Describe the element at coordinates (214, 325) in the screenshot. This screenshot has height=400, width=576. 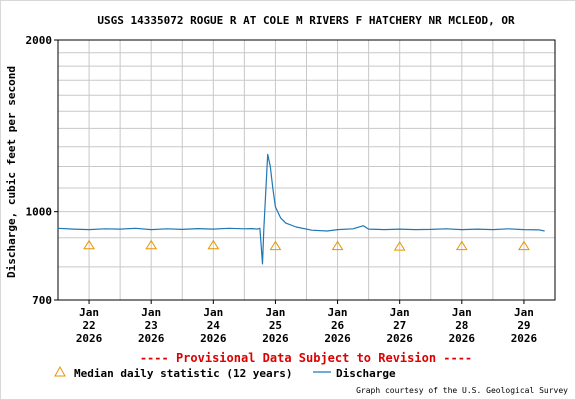
I see `x-tick-label: 24` at that location.